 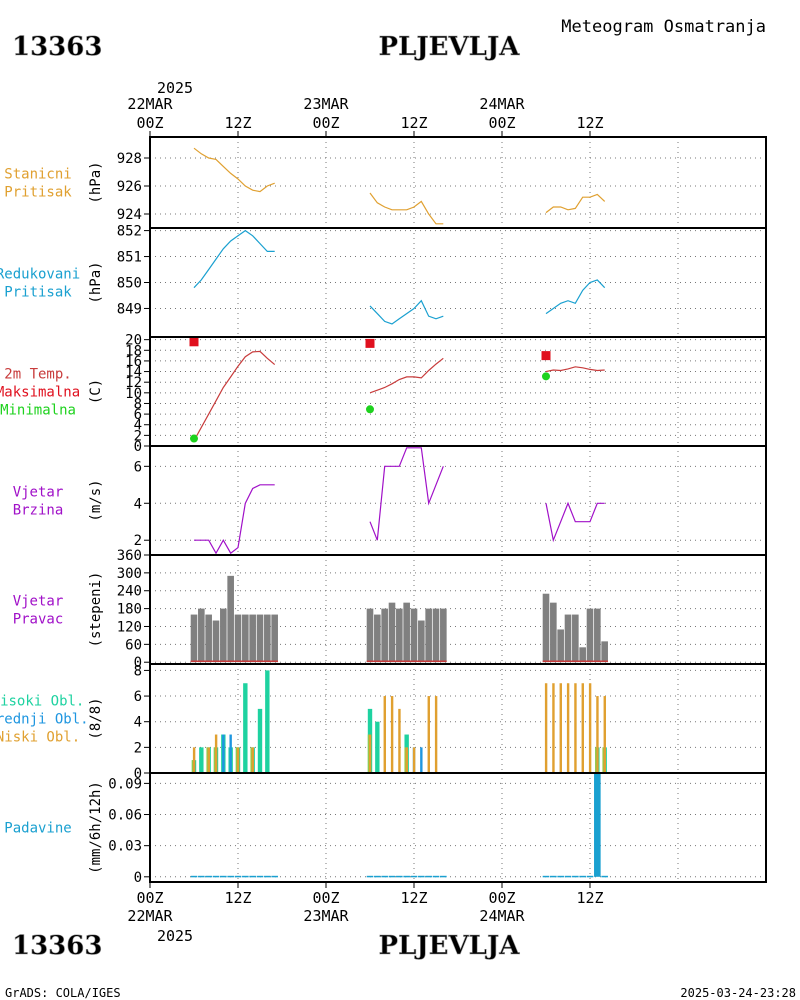 What do you see at coordinates (129, 284) in the screenshot?
I see `y-tick-label: 850` at bounding box center [129, 284].